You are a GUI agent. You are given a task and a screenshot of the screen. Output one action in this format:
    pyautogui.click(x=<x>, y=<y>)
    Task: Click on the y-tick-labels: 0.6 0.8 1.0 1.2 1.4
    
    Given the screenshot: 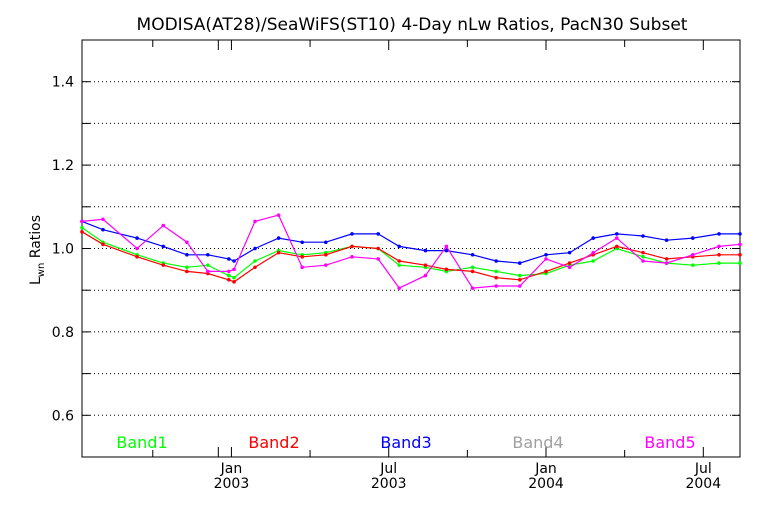 What is the action you would take?
    pyautogui.click(x=63, y=250)
    